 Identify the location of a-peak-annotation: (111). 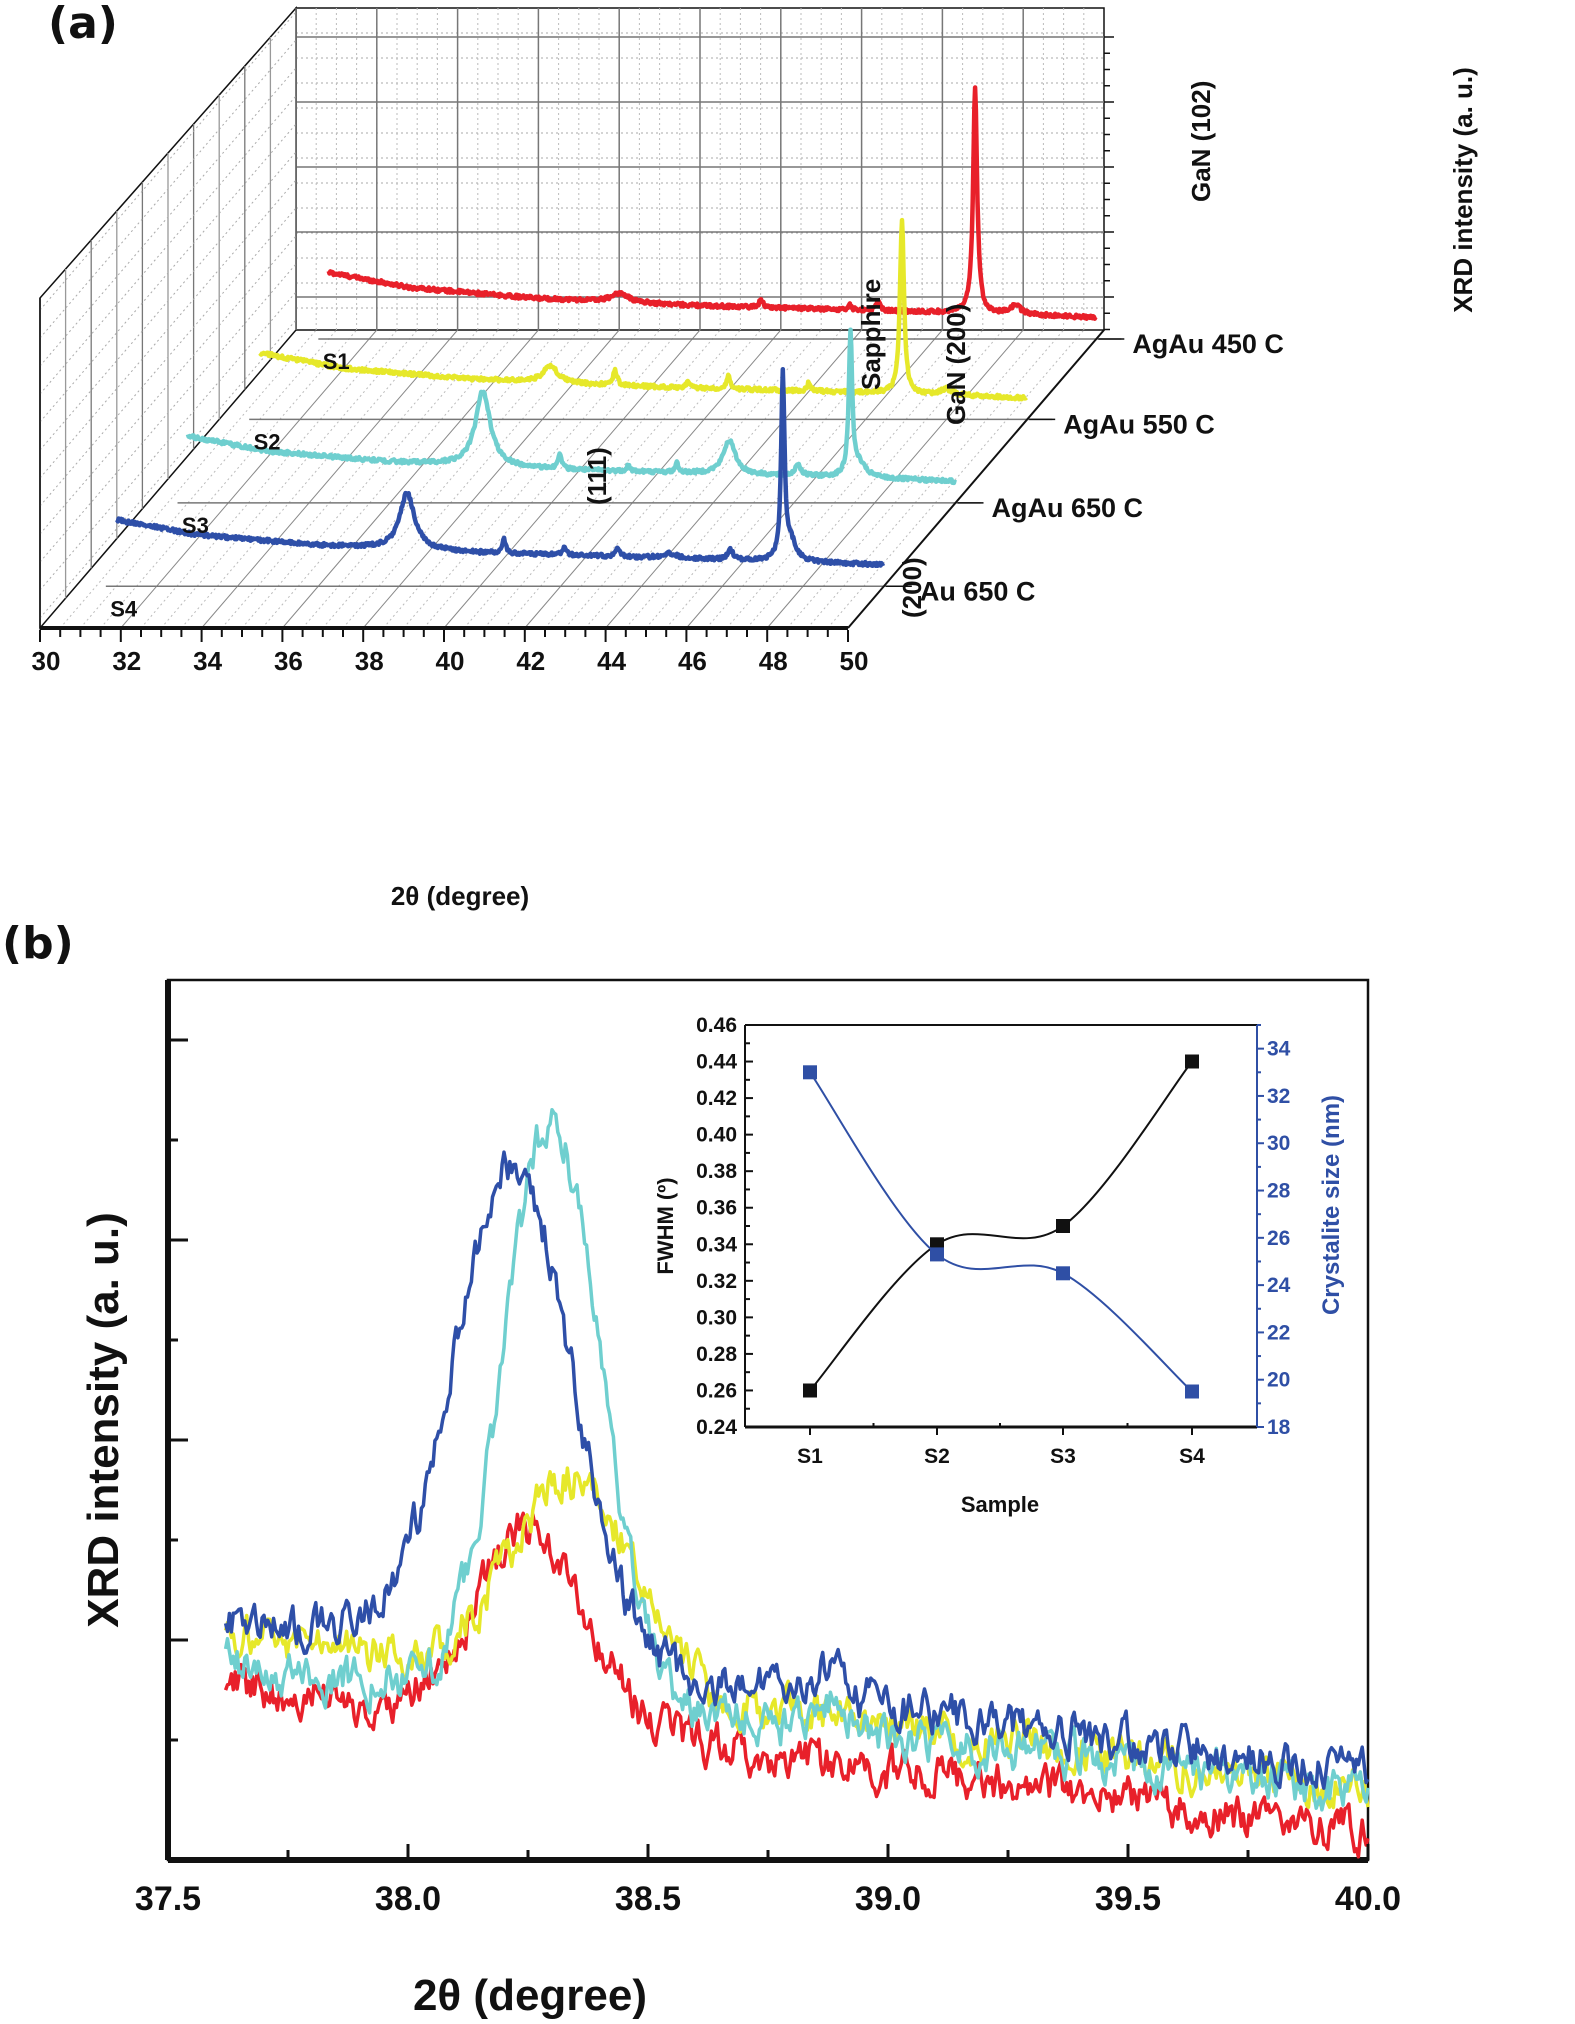
(597, 476).